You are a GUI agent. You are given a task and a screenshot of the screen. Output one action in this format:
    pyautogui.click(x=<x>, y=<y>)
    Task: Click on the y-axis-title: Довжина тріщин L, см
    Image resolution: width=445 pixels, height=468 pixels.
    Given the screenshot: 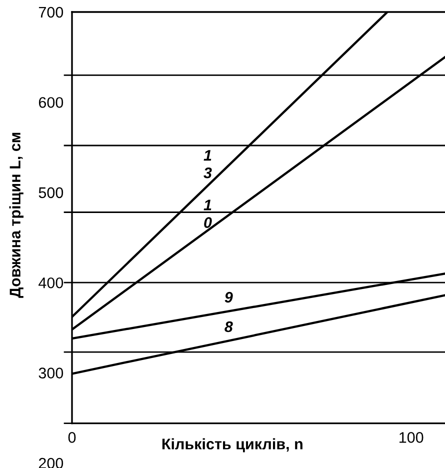 What is the action you would take?
    pyautogui.click(x=16, y=215)
    